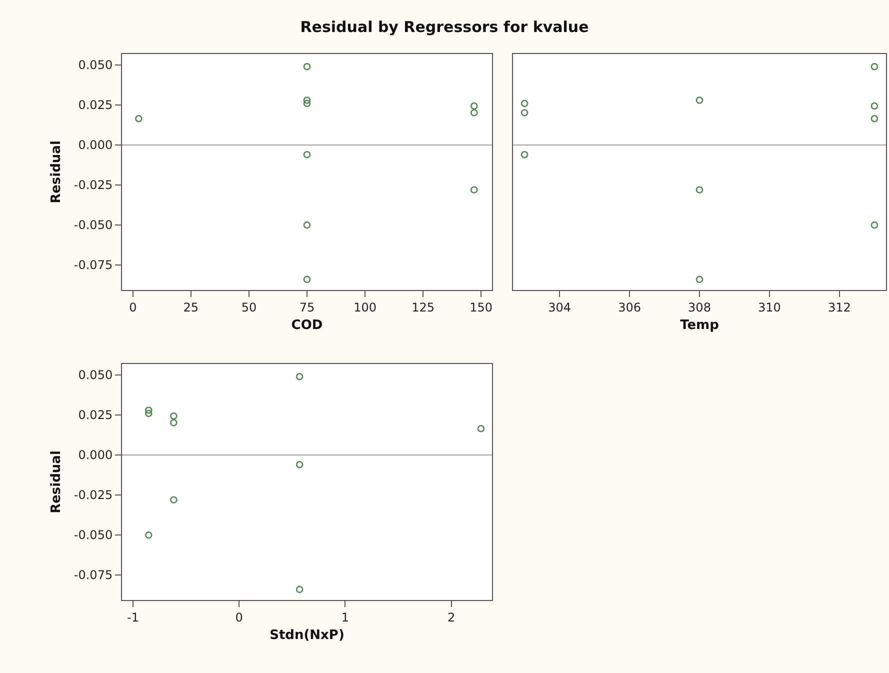 The width and height of the screenshot is (889, 673). What do you see at coordinates (559, 307) in the screenshot?
I see `x-tick-label: 304` at bounding box center [559, 307].